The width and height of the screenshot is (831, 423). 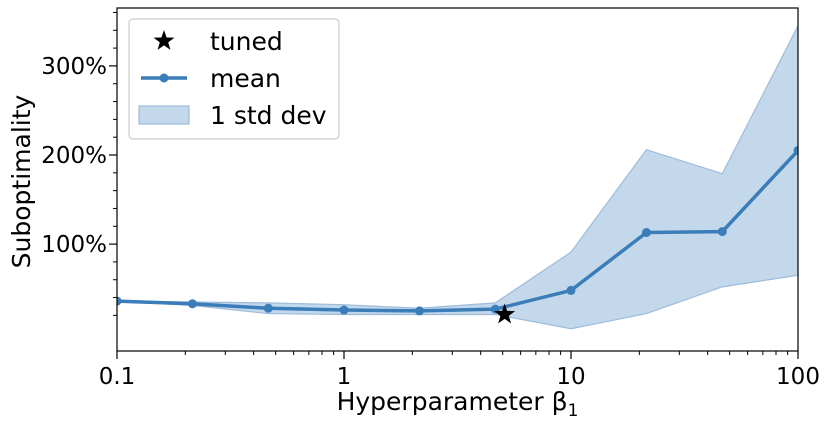 What do you see at coordinates (21, 181) in the screenshot?
I see `y-axis-label: Suboptimality` at bounding box center [21, 181].